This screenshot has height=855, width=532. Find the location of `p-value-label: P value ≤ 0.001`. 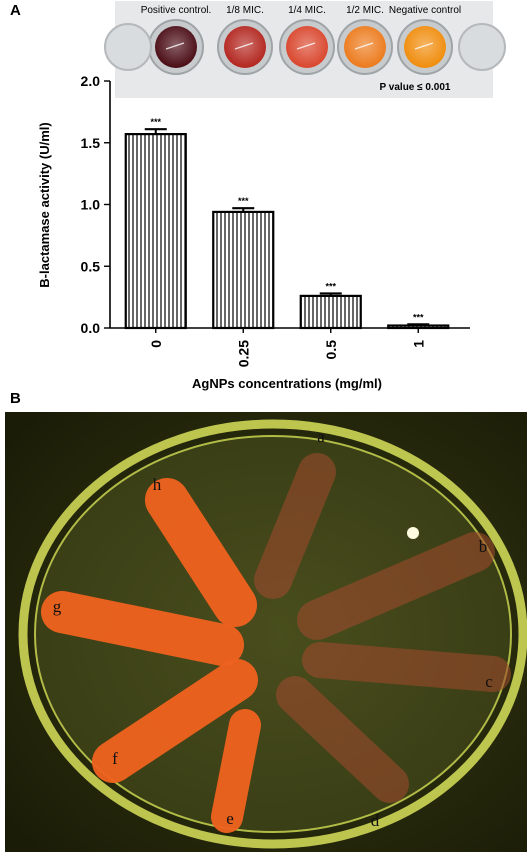

p-value-label: P value ≤ 0.001 is located at coordinates (415, 87).